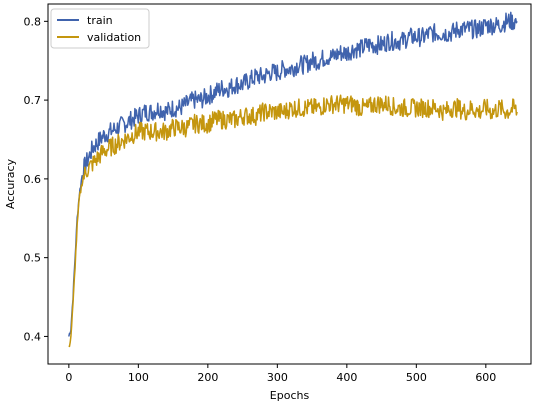  Describe the element at coordinates (10, 183) in the screenshot. I see `y-axis-label: Accuracy` at that location.